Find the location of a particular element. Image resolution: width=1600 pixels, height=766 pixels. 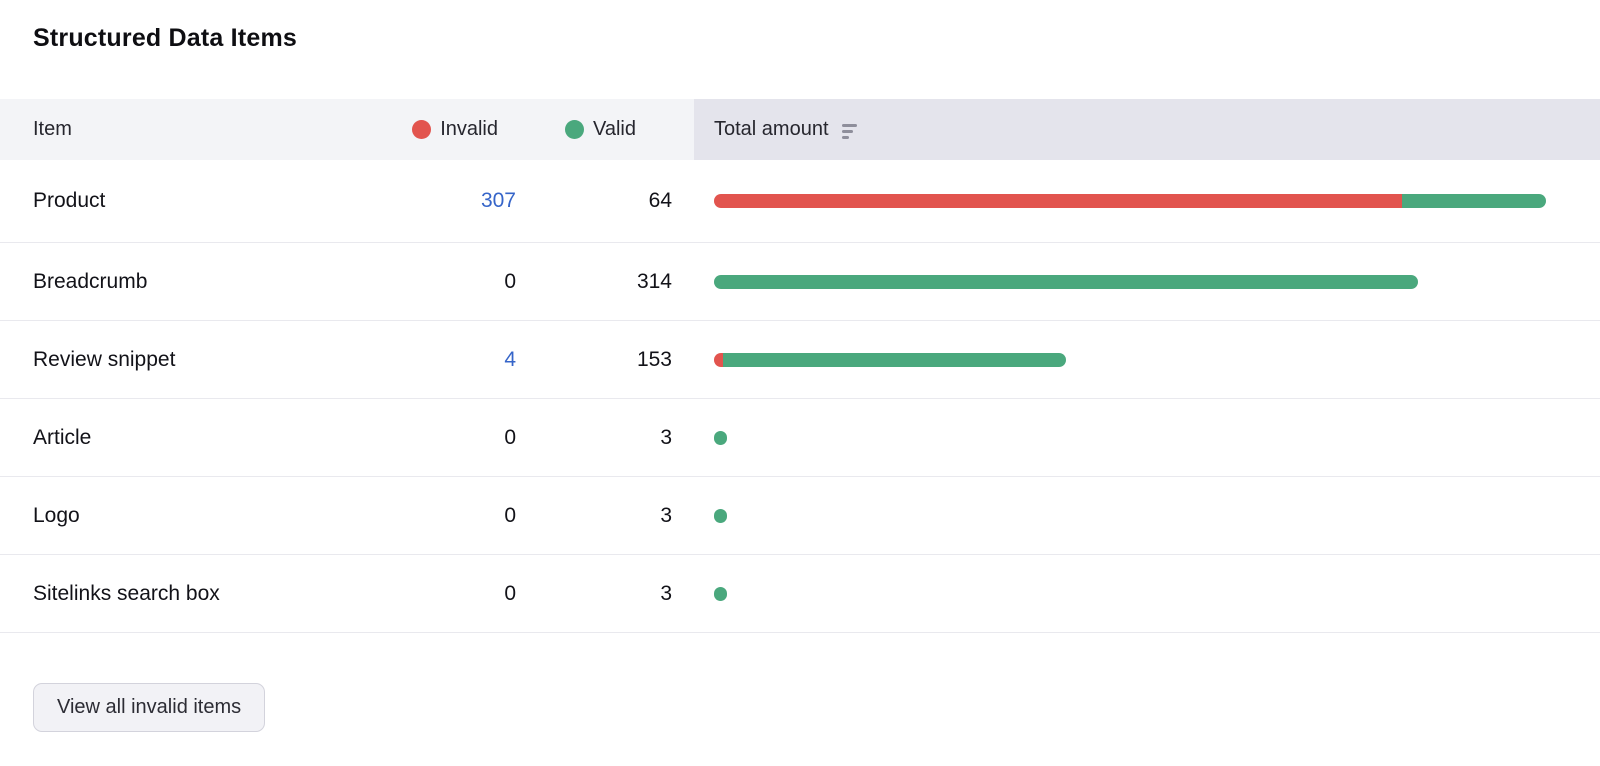

table-row: Review snippet 4 153 is located at coordinates (800, 360).